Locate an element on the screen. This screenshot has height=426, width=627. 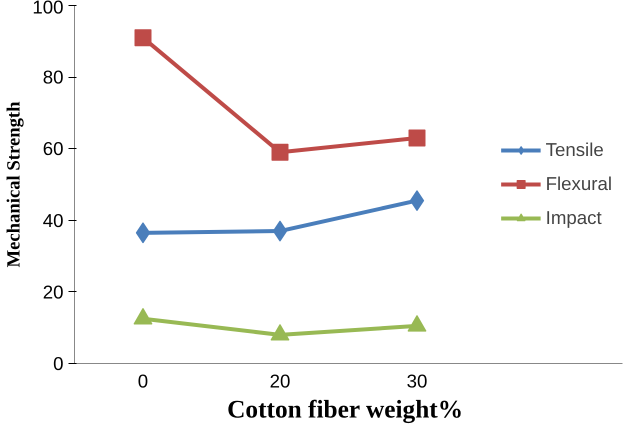
legend-label: Impact is located at coordinates (574, 218).